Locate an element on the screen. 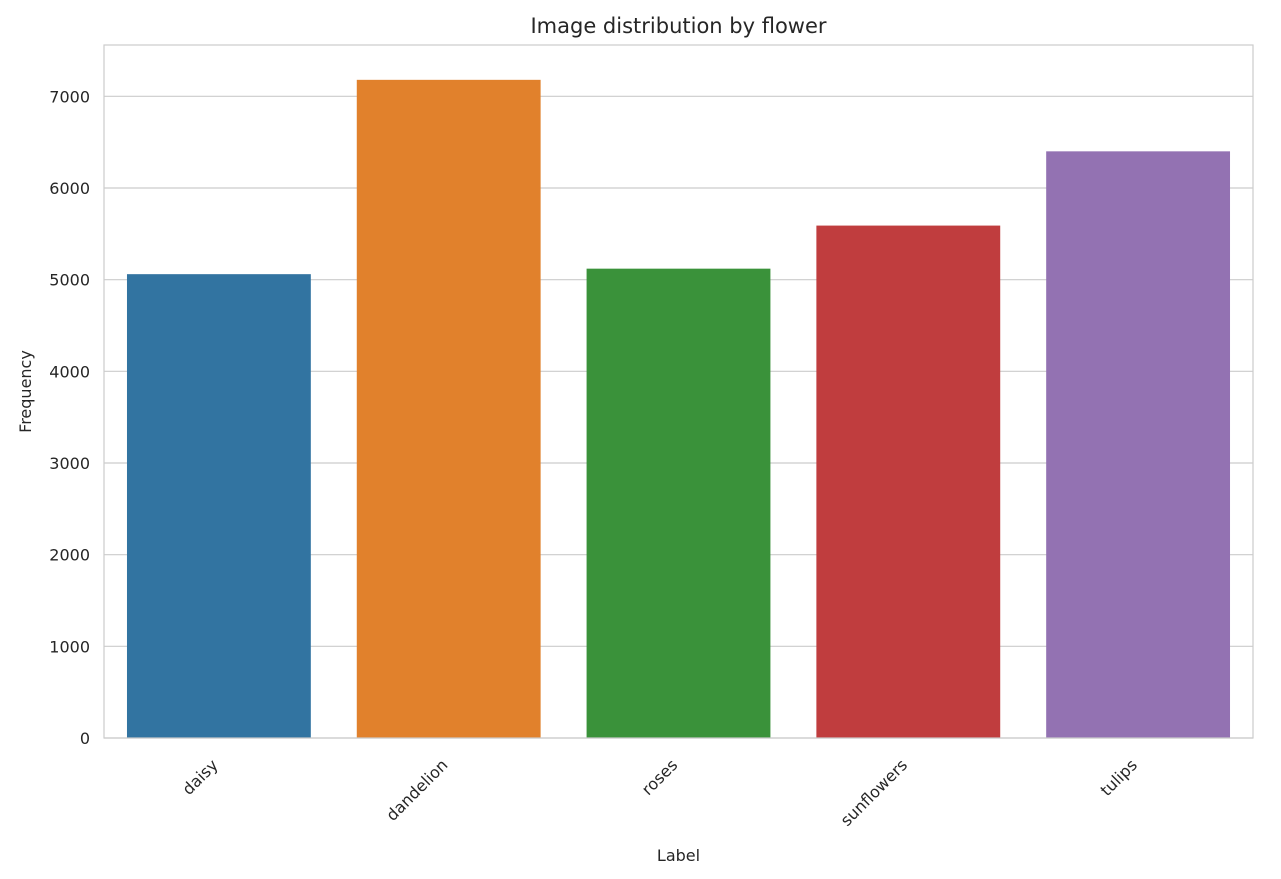  x-axis-ticks: daisy dandelion roses sunflowers tulips is located at coordinates (659, 792).